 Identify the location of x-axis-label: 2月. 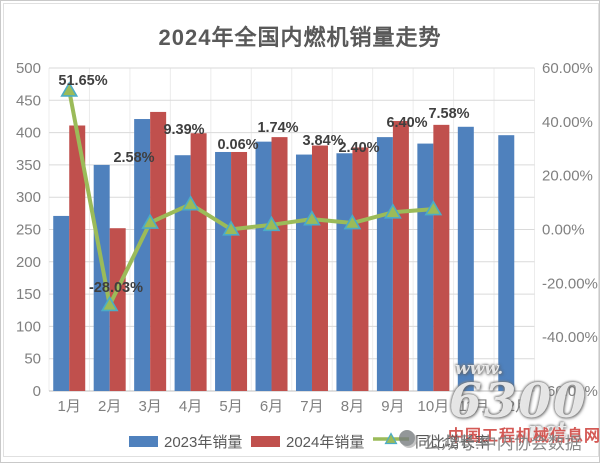
(109, 406).